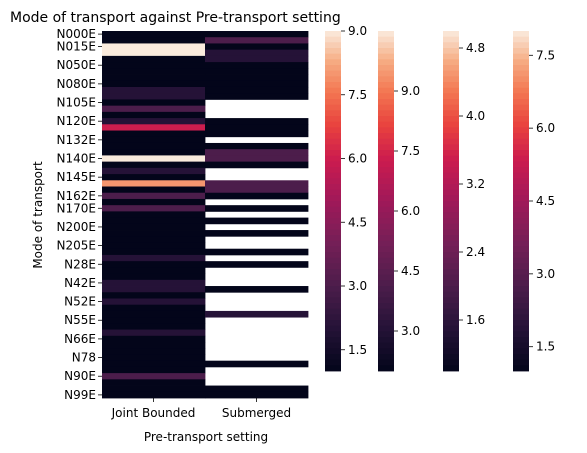  Describe the element at coordinates (76, 177) in the screenshot. I see `y-tick-label: N145E` at that location.